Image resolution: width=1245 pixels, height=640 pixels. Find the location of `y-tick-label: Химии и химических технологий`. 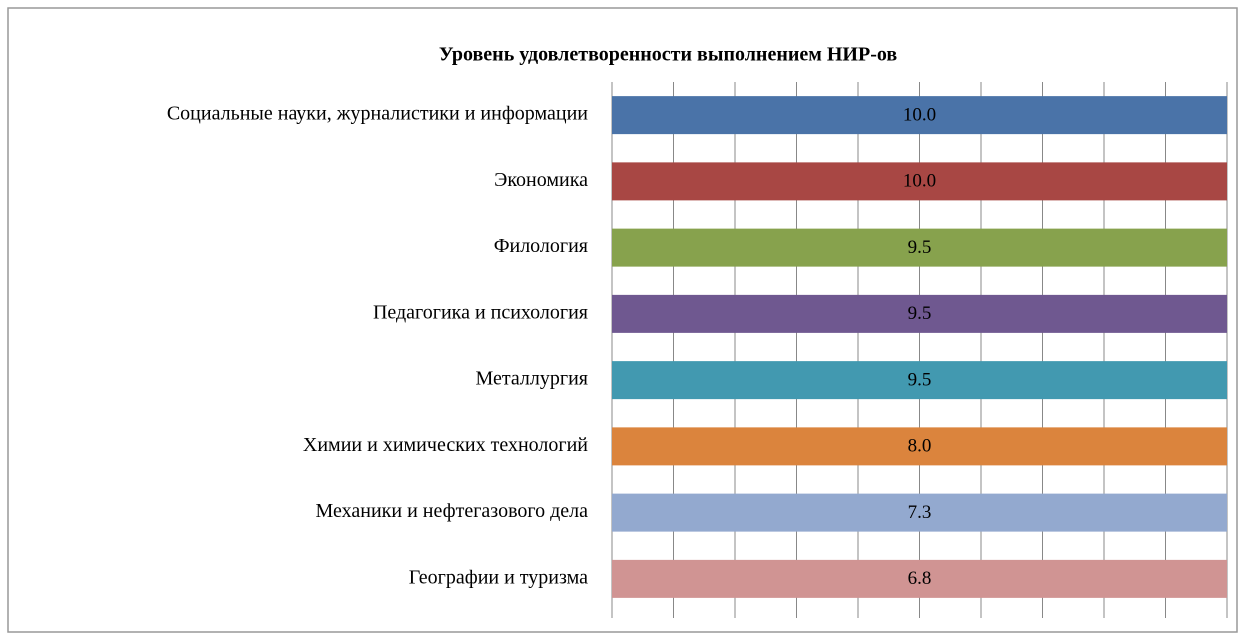

y-tick-label: Химии и химических технологий is located at coordinates (445, 445).